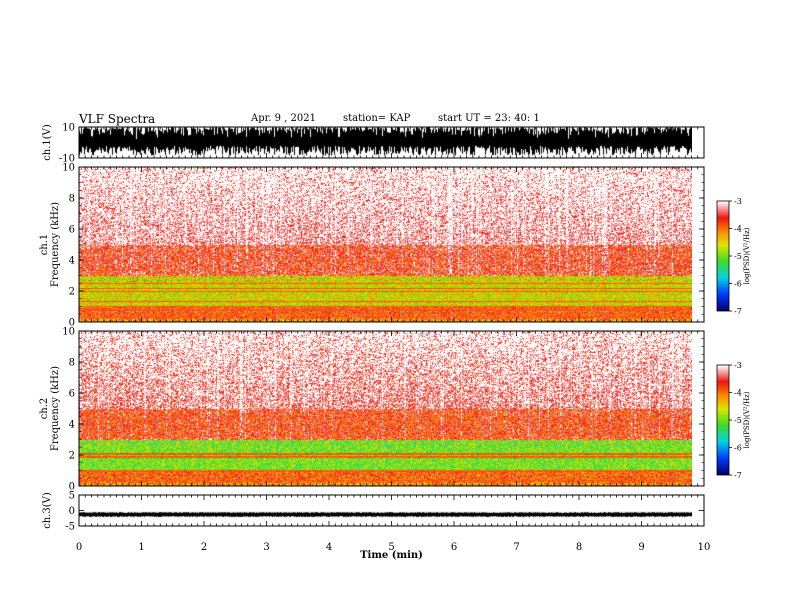  What do you see at coordinates (70, 527) in the screenshot?
I see `y-tick-label-ch3-waveform: -5` at bounding box center [70, 527].